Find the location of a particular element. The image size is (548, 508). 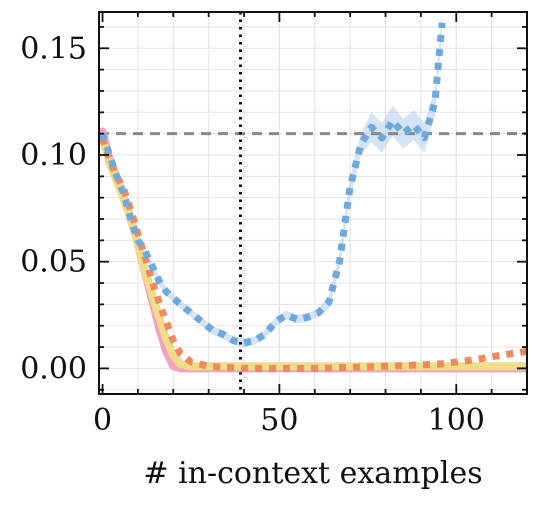

x-tick-label: 100 is located at coordinates (456, 420).